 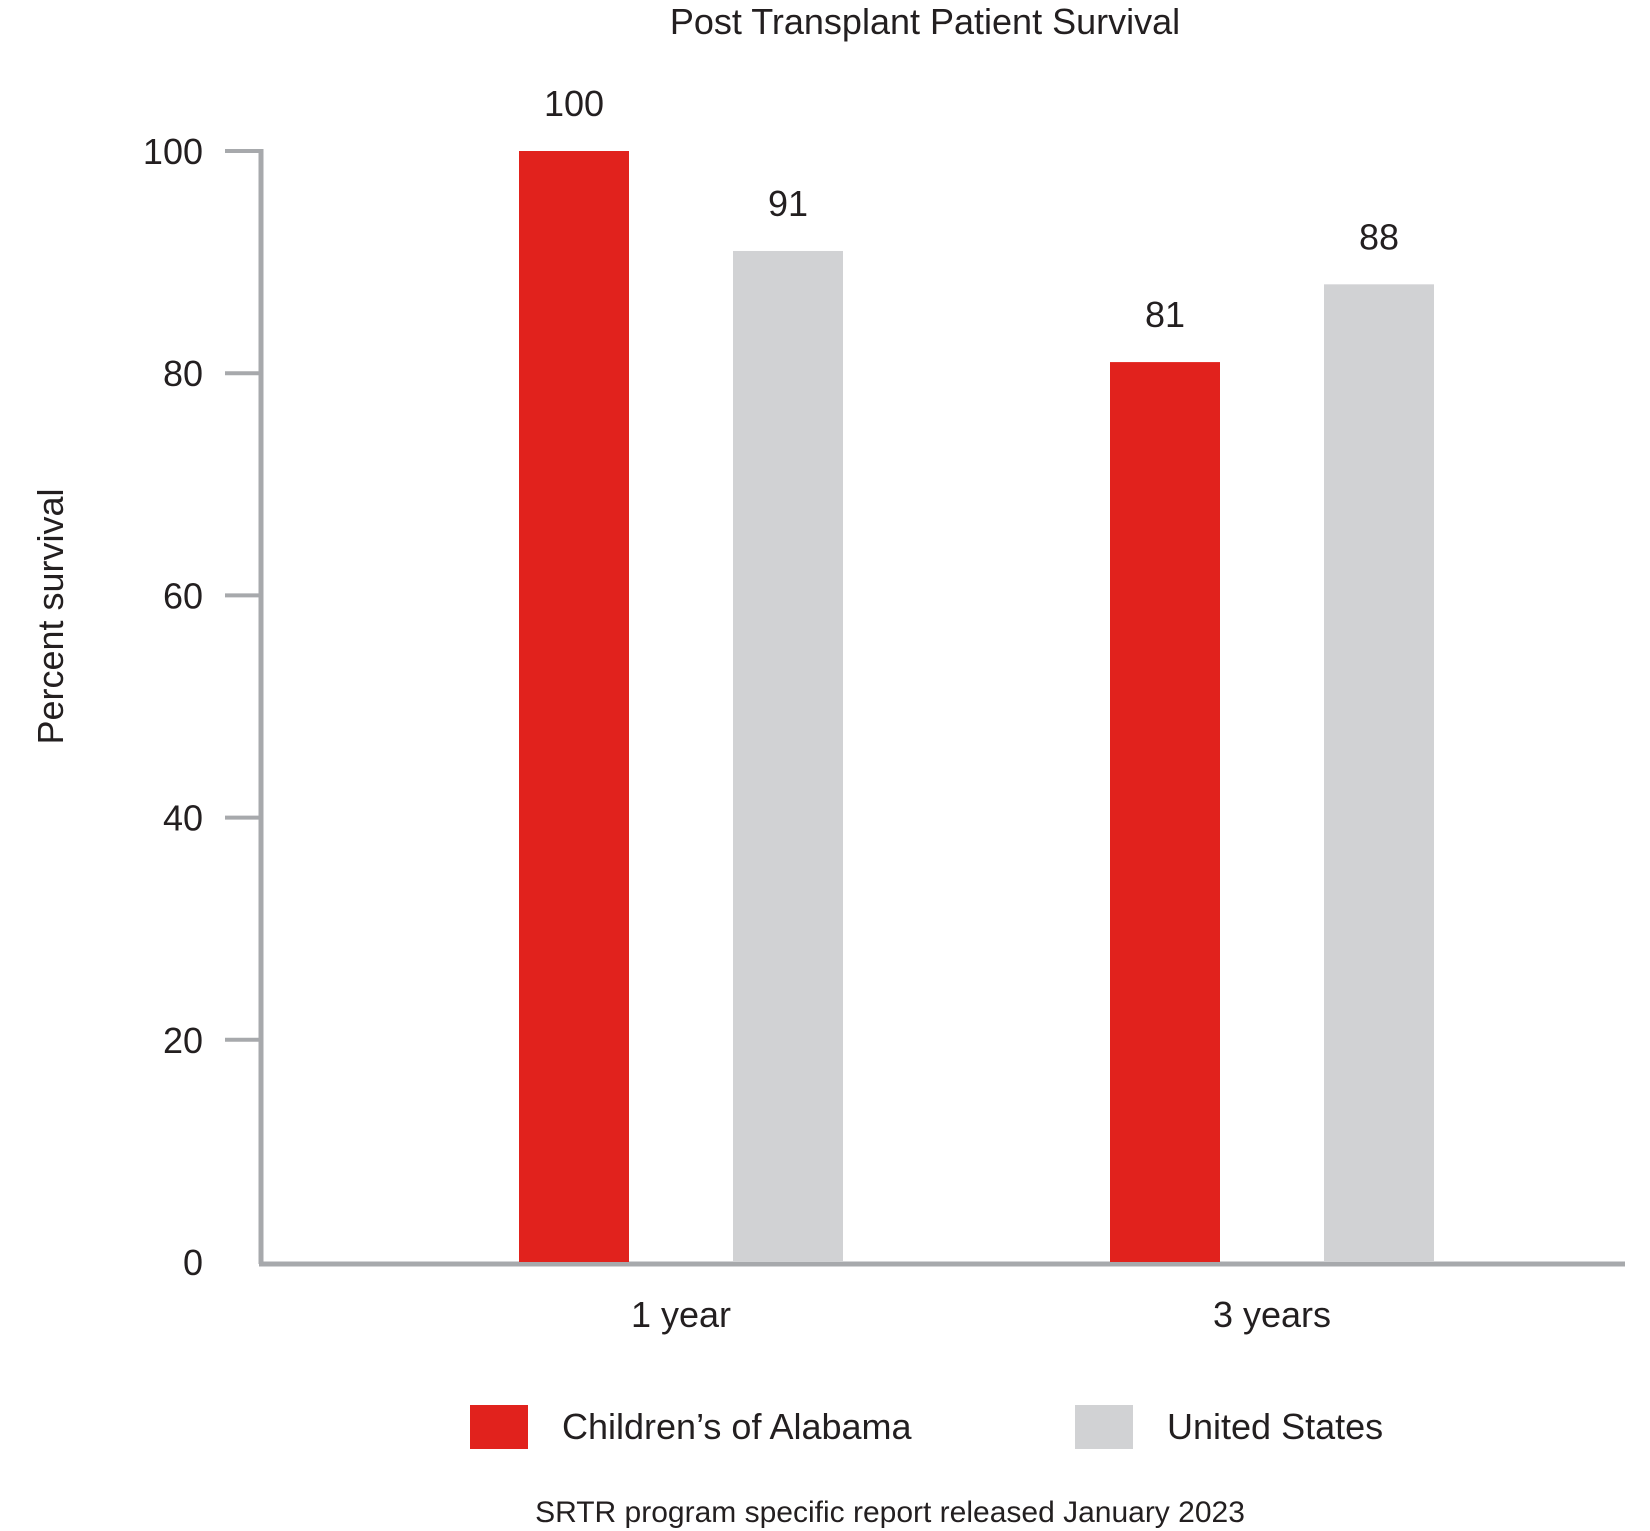 What do you see at coordinates (183, 1040) in the screenshot?
I see `y-tick-label-20: 20` at bounding box center [183, 1040].